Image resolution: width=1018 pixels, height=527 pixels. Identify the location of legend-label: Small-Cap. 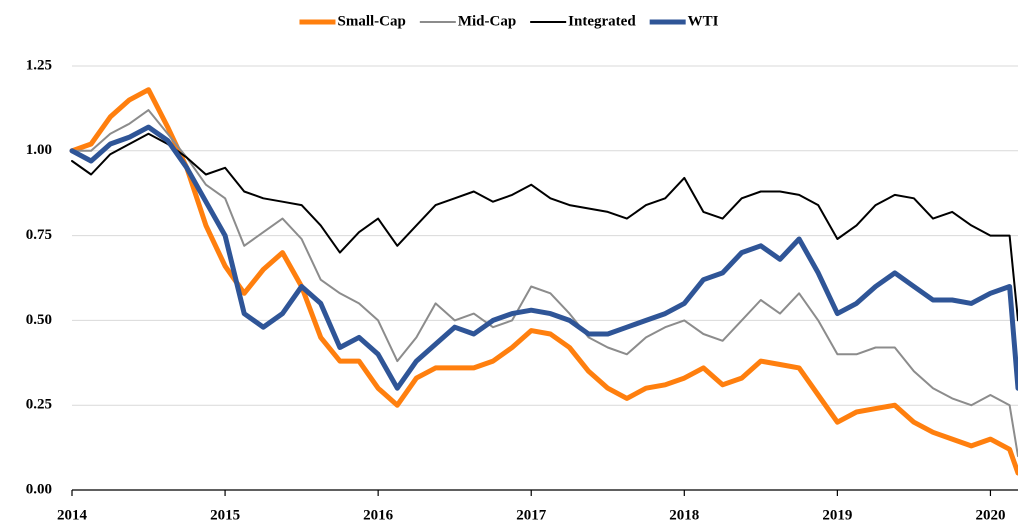
(371, 21).